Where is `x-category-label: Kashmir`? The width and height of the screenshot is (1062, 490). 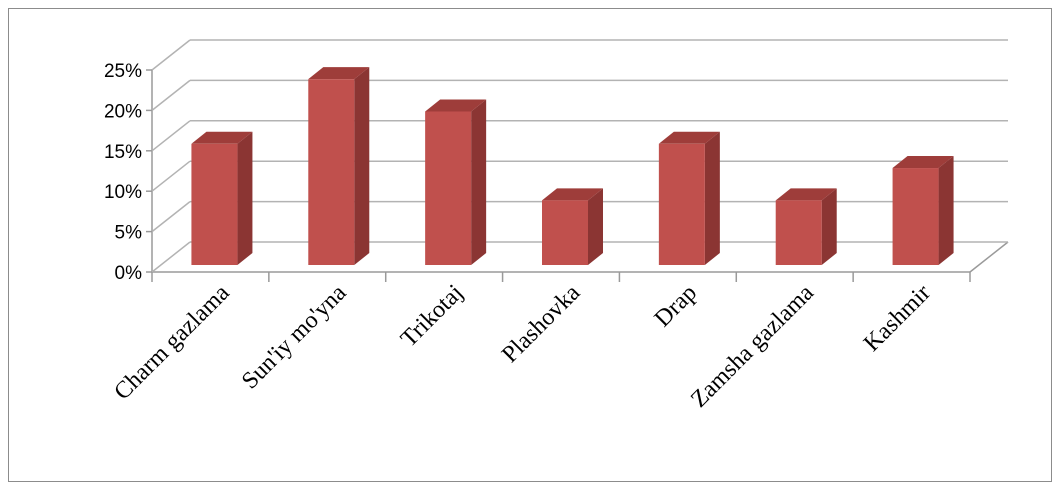 x-category-label: Kashmir is located at coordinates (897, 318).